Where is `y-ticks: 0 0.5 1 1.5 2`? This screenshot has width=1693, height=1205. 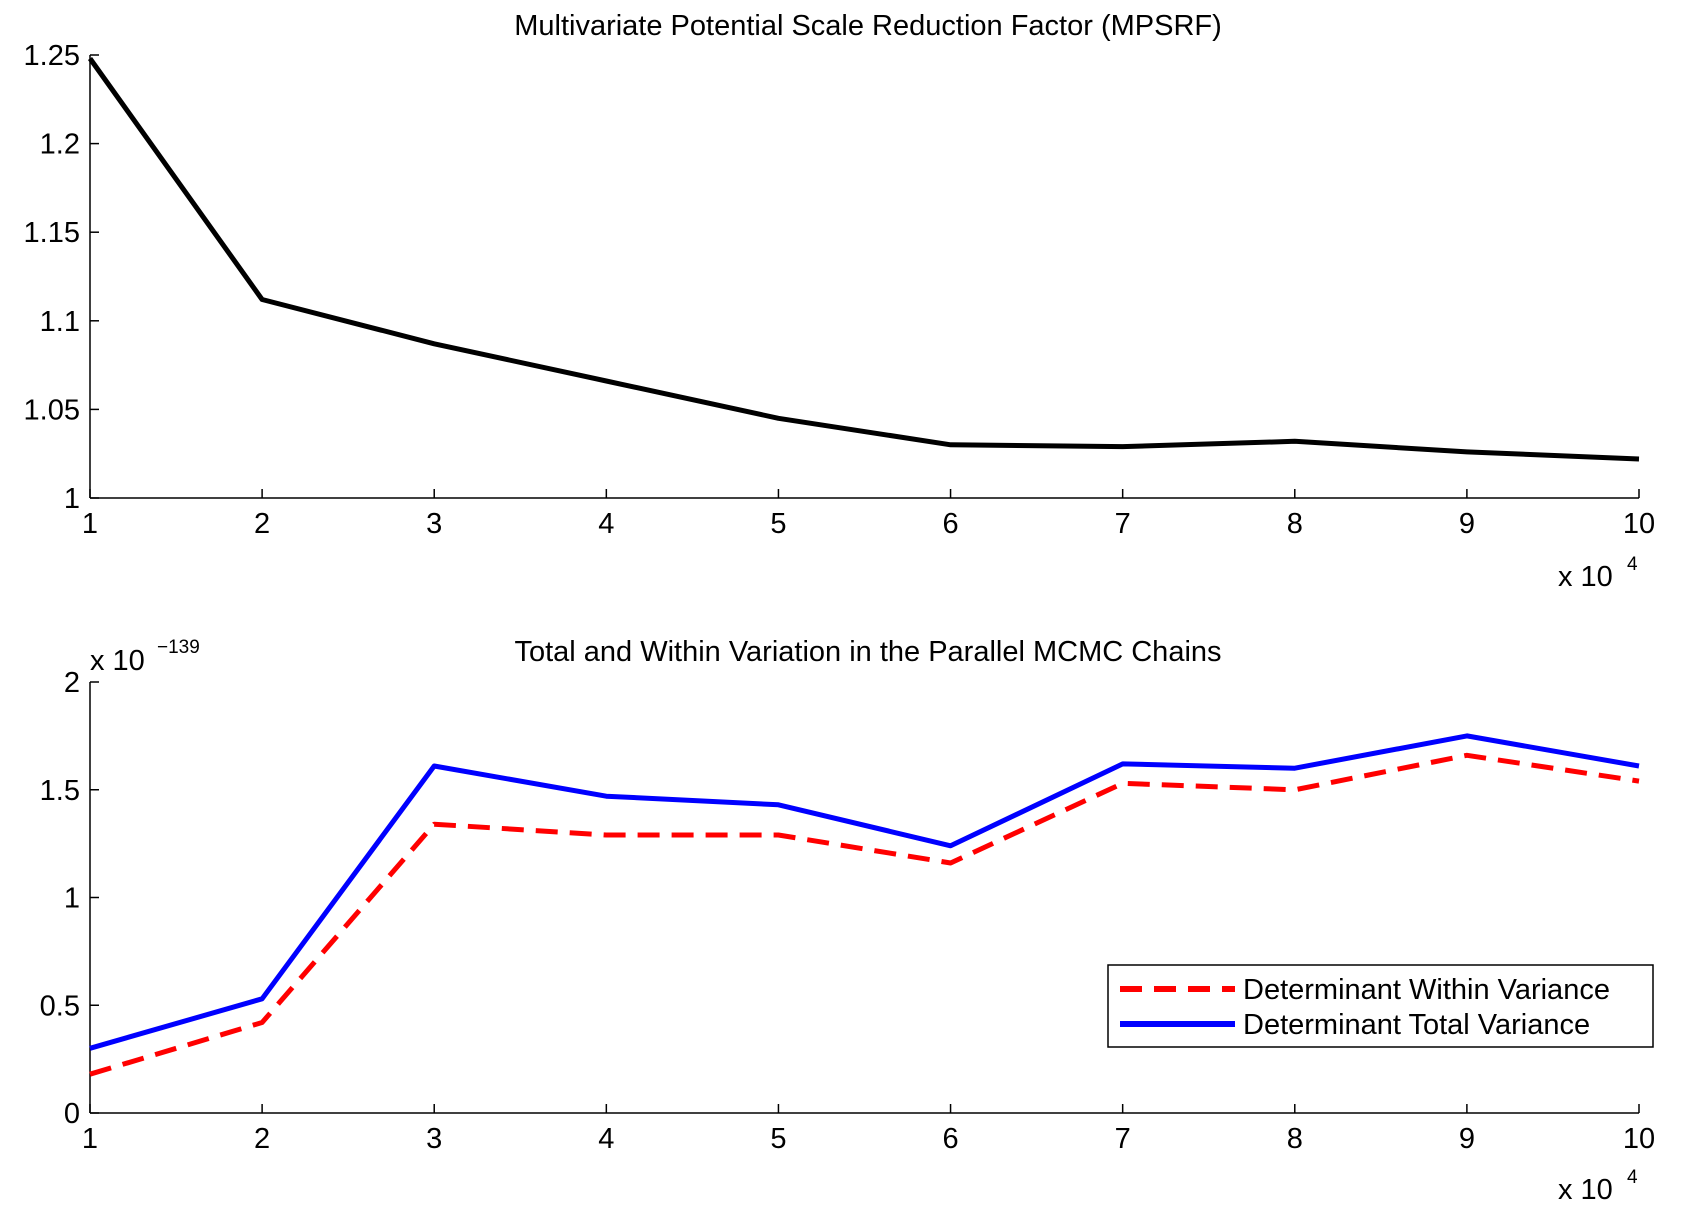
y-ticks: 0 0.5 1 1.5 2 is located at coordinates (69, 898).